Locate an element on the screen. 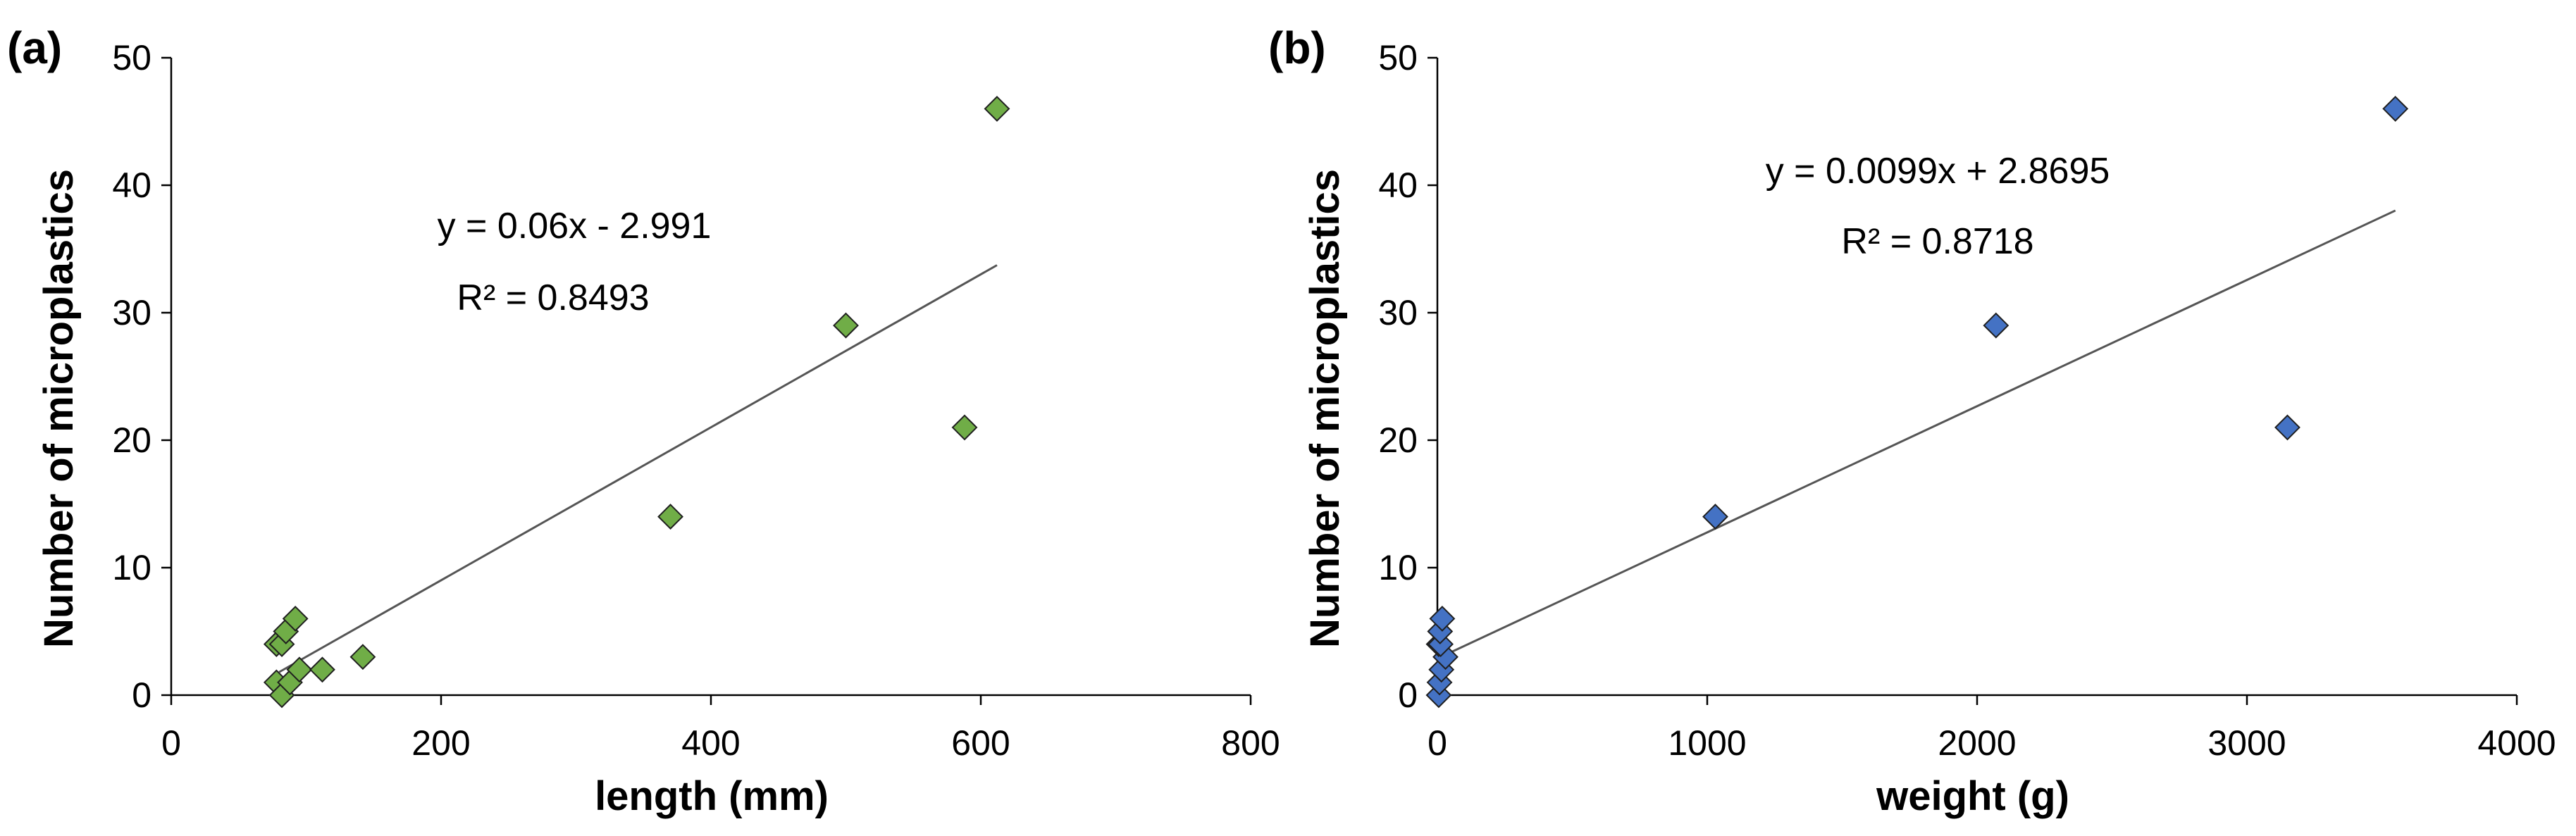 This screenshot has height=836, width=2576. panel-b-r2: R² = 0.8718 is located at coordinates (1937, 241).